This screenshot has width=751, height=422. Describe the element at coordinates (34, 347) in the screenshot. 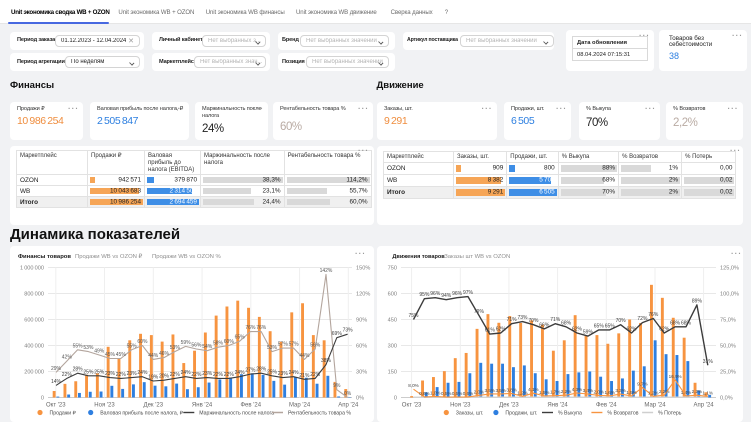

I see `svg-text: 400 000` at that location.